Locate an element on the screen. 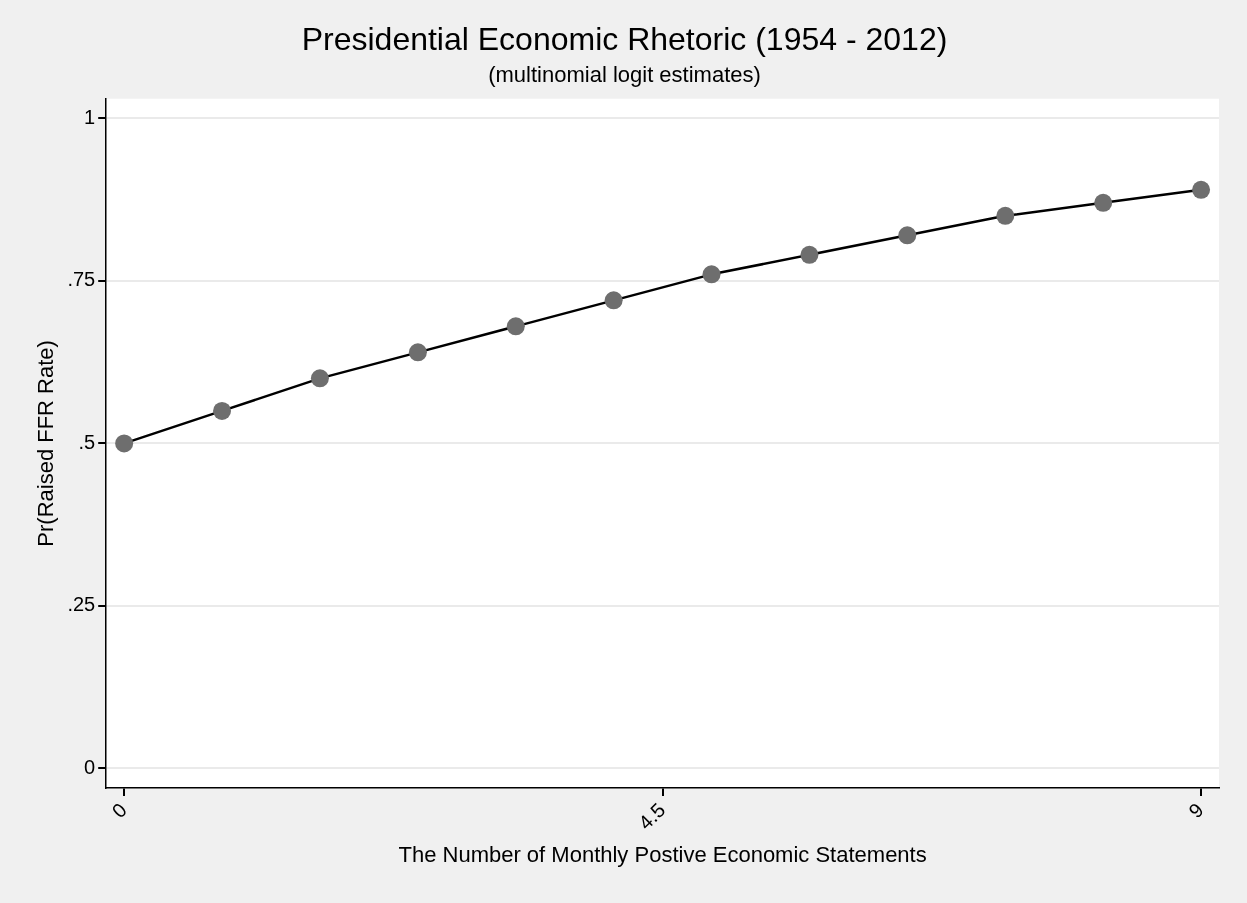 The width and height of the screenshot is (1247, 903). chart-title: Presidential Economic Rhetoric (1954 - 2012) is located at coordinates (624, 39).